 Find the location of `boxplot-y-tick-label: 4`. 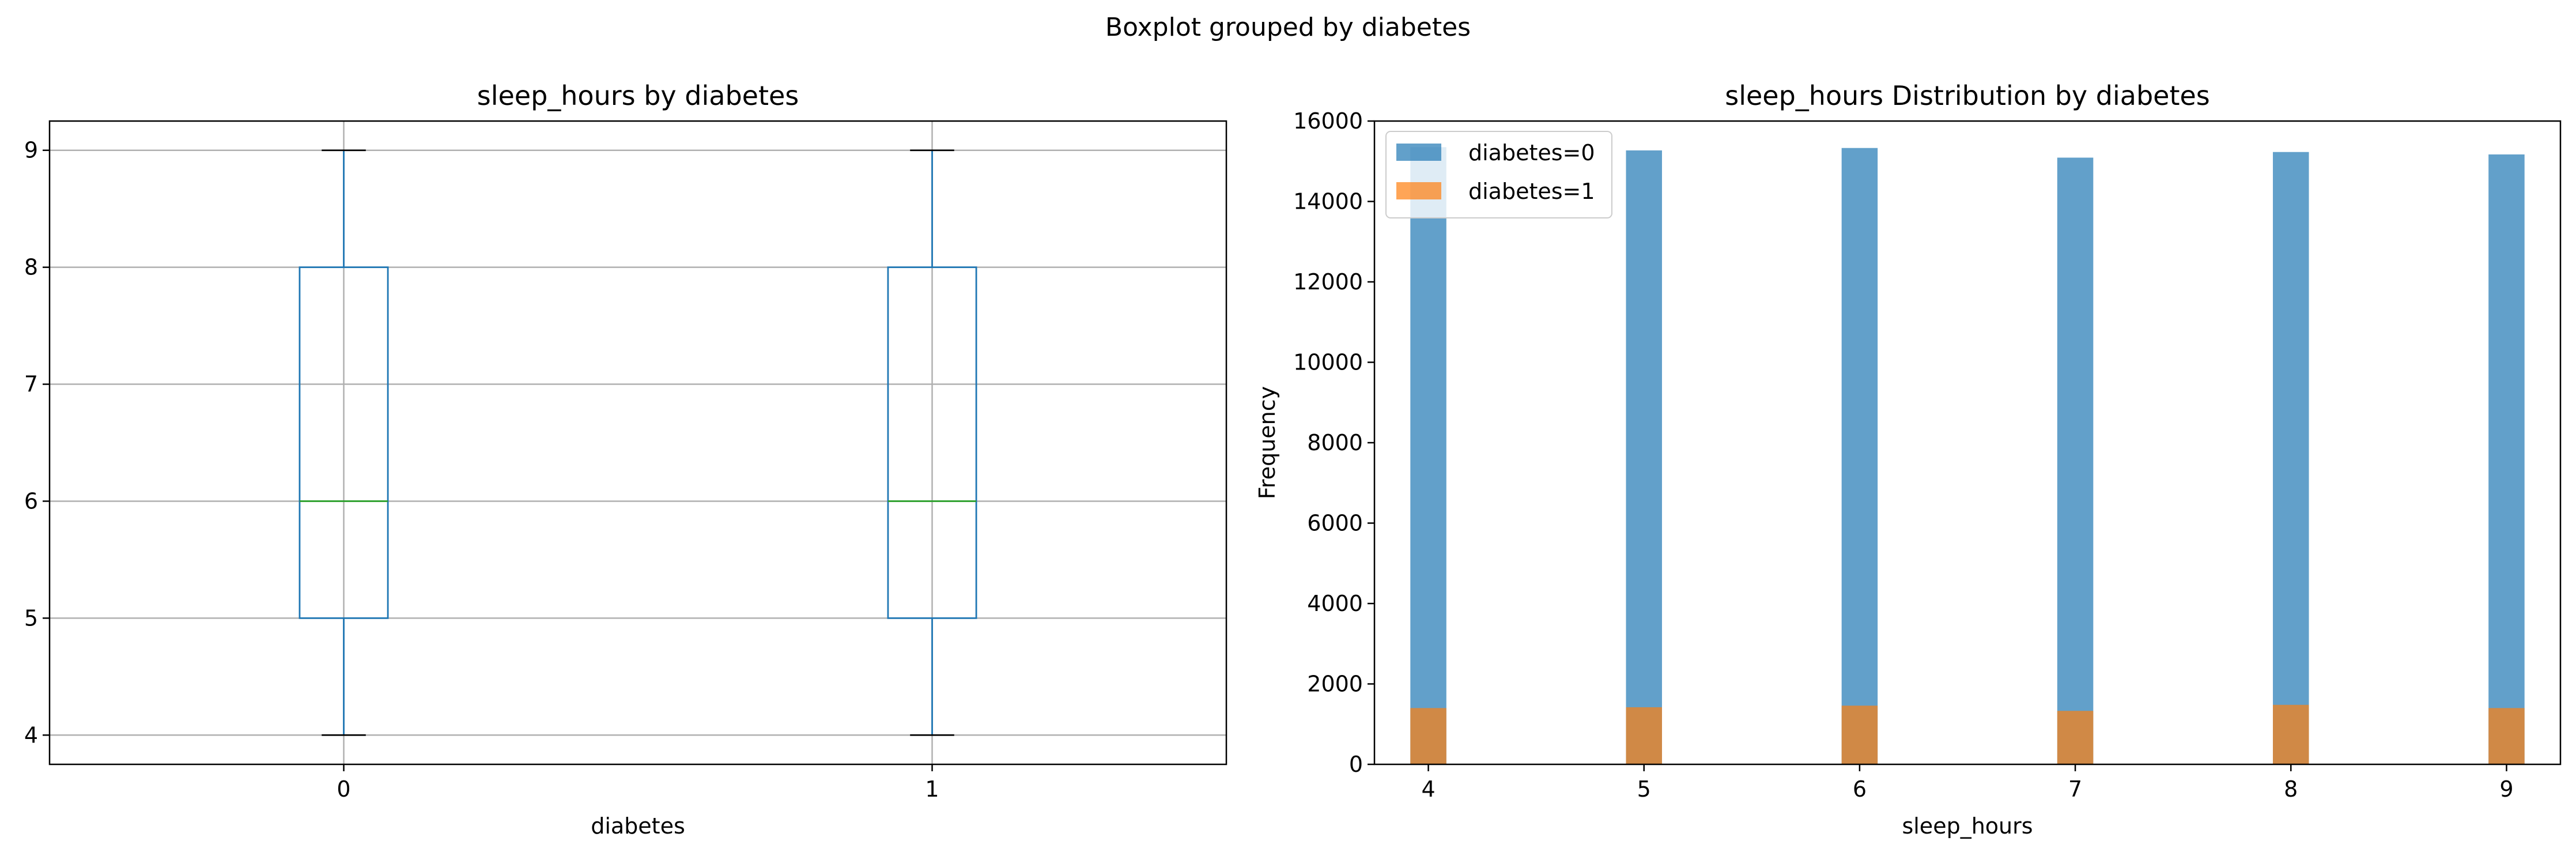

boxplot-y-tick-label: 4 is located at coordinates (31, 735).